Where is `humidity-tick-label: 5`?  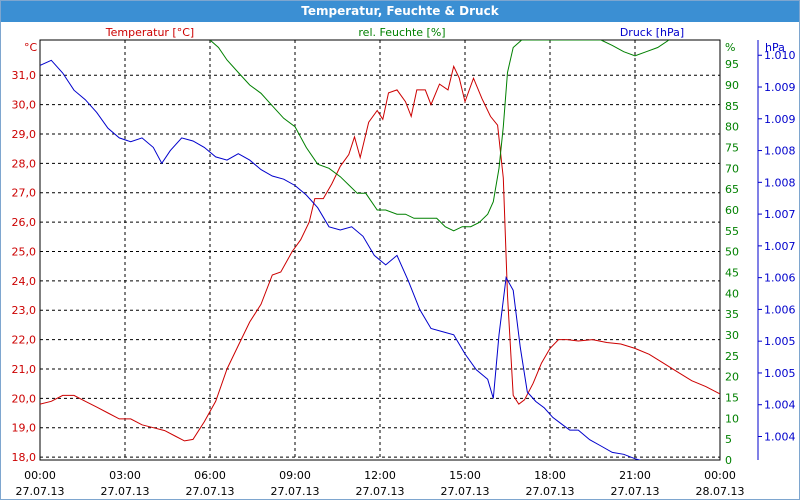
humidity-tick-label: 5 is located at coordinates (728, 439).